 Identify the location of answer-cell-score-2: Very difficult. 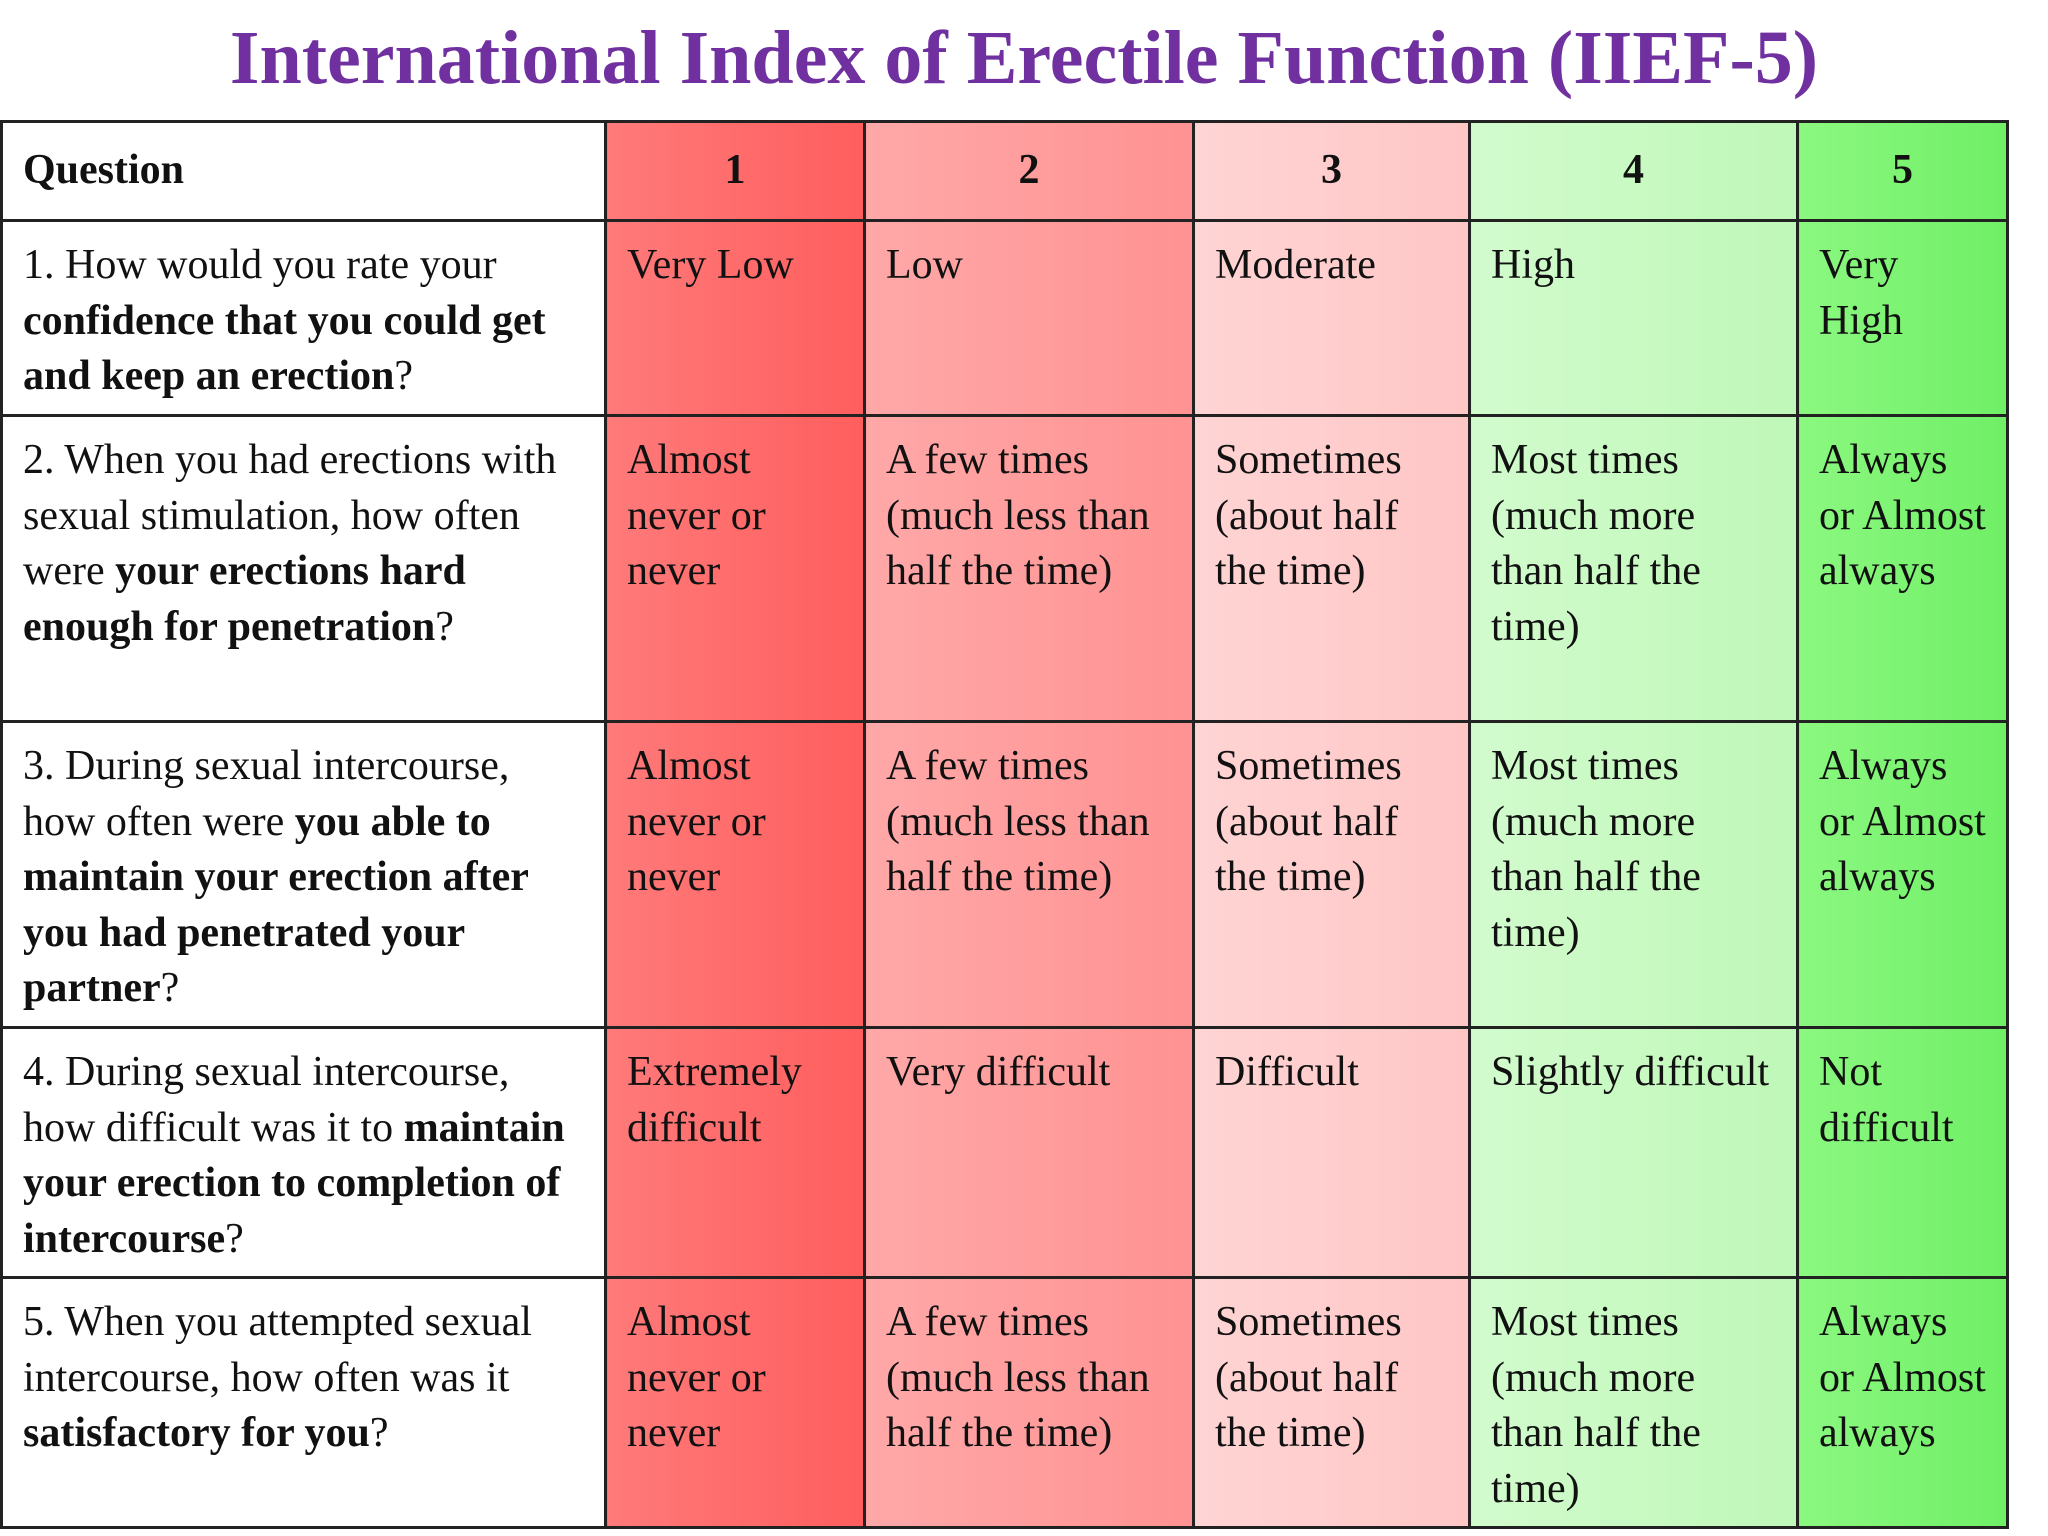
(1029, 1152).